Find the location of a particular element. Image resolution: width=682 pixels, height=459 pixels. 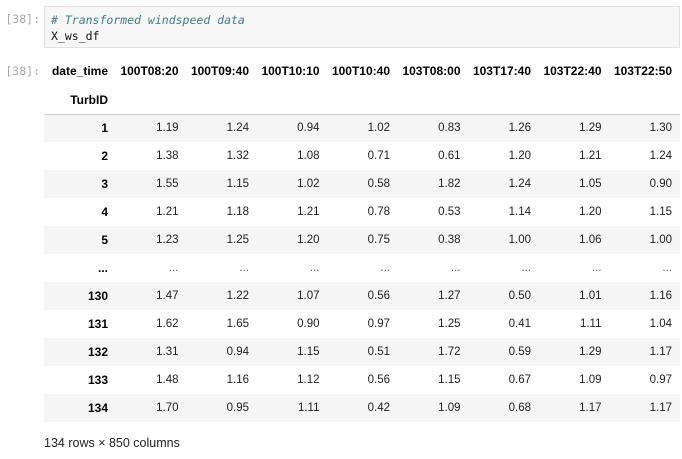

table-cell: 0.50 is located at coordinates (519, 296).